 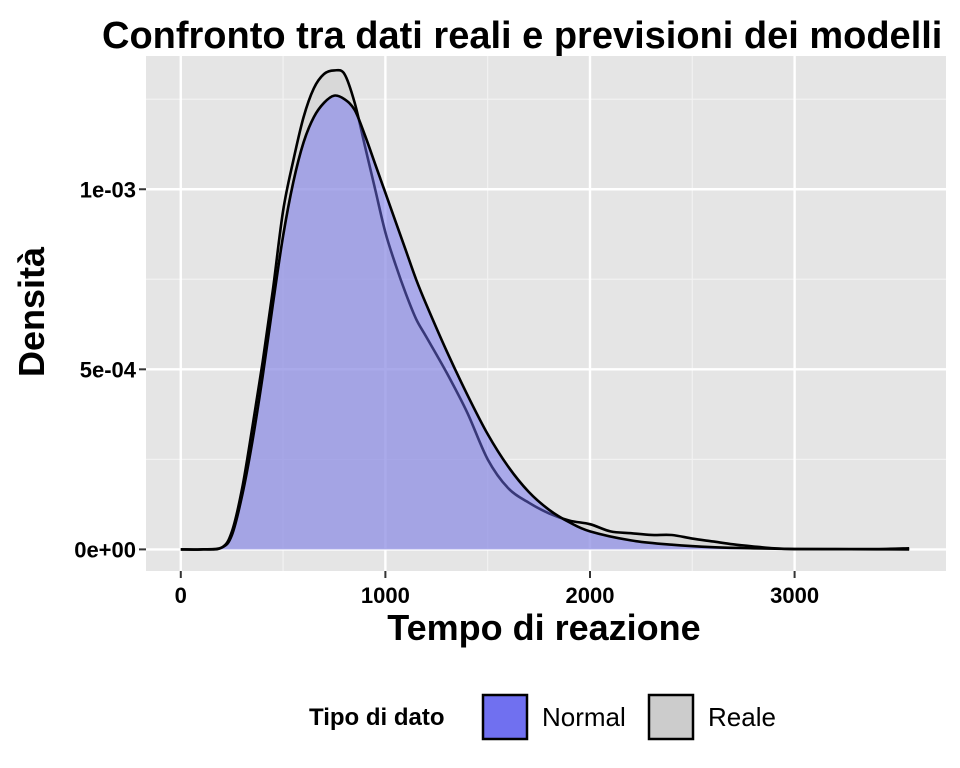 I want to click on legend-key-normal, so click(x=505, y=717).